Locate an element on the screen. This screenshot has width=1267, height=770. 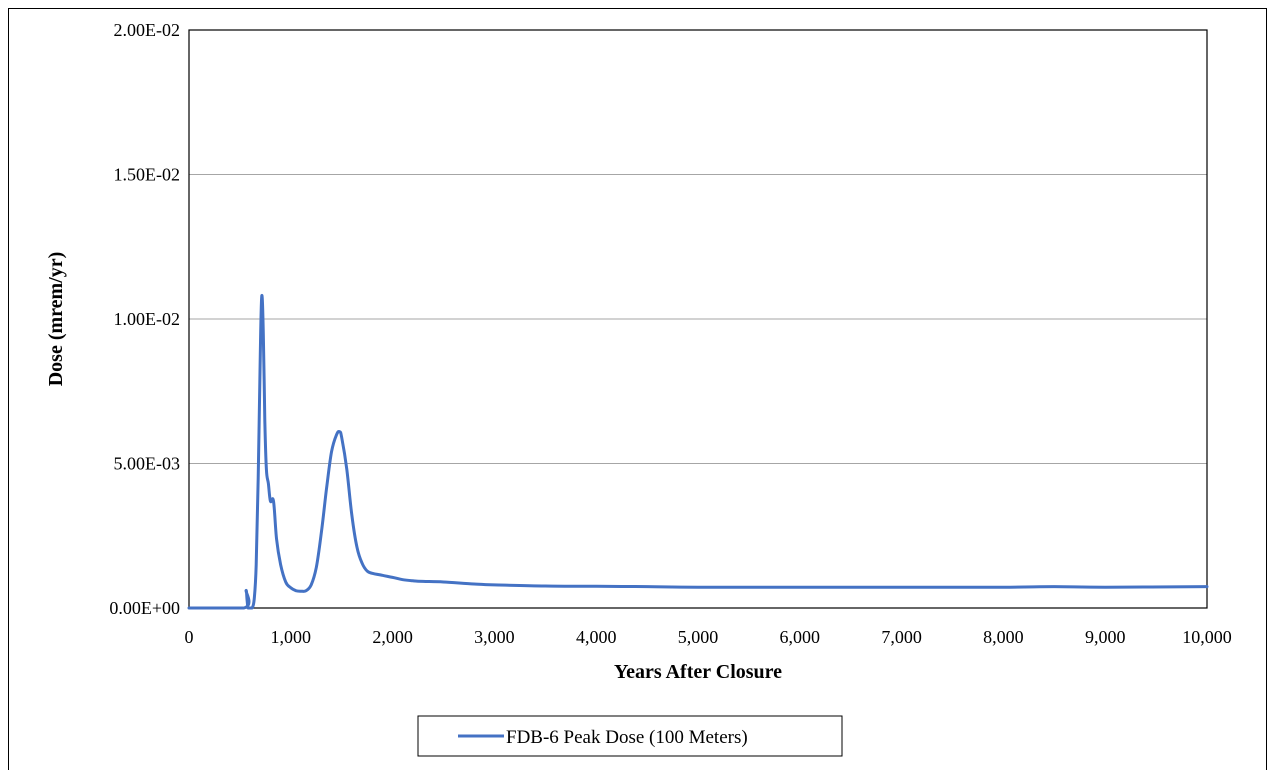
x-tick-label: 3,000 is located at coordinates (494, 637).